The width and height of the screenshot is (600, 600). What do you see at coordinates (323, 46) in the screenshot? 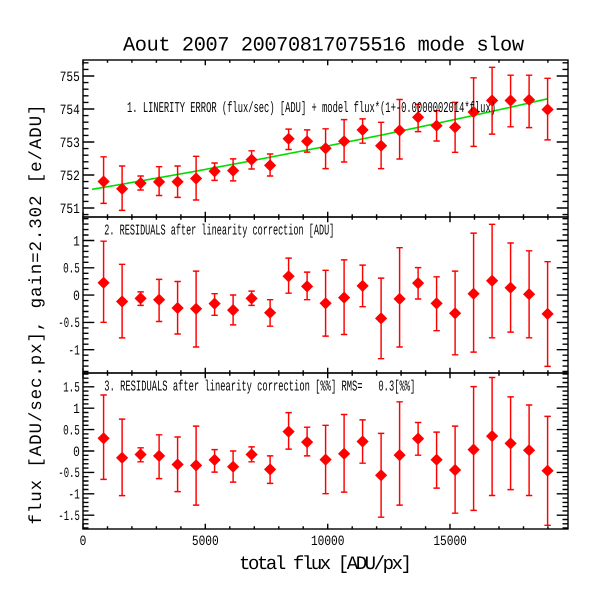
I see `svg-text:Aout 2007 20070817075516 mode: Aout 2007 20070817075516 mode slow` at bounding box center [323, 46].